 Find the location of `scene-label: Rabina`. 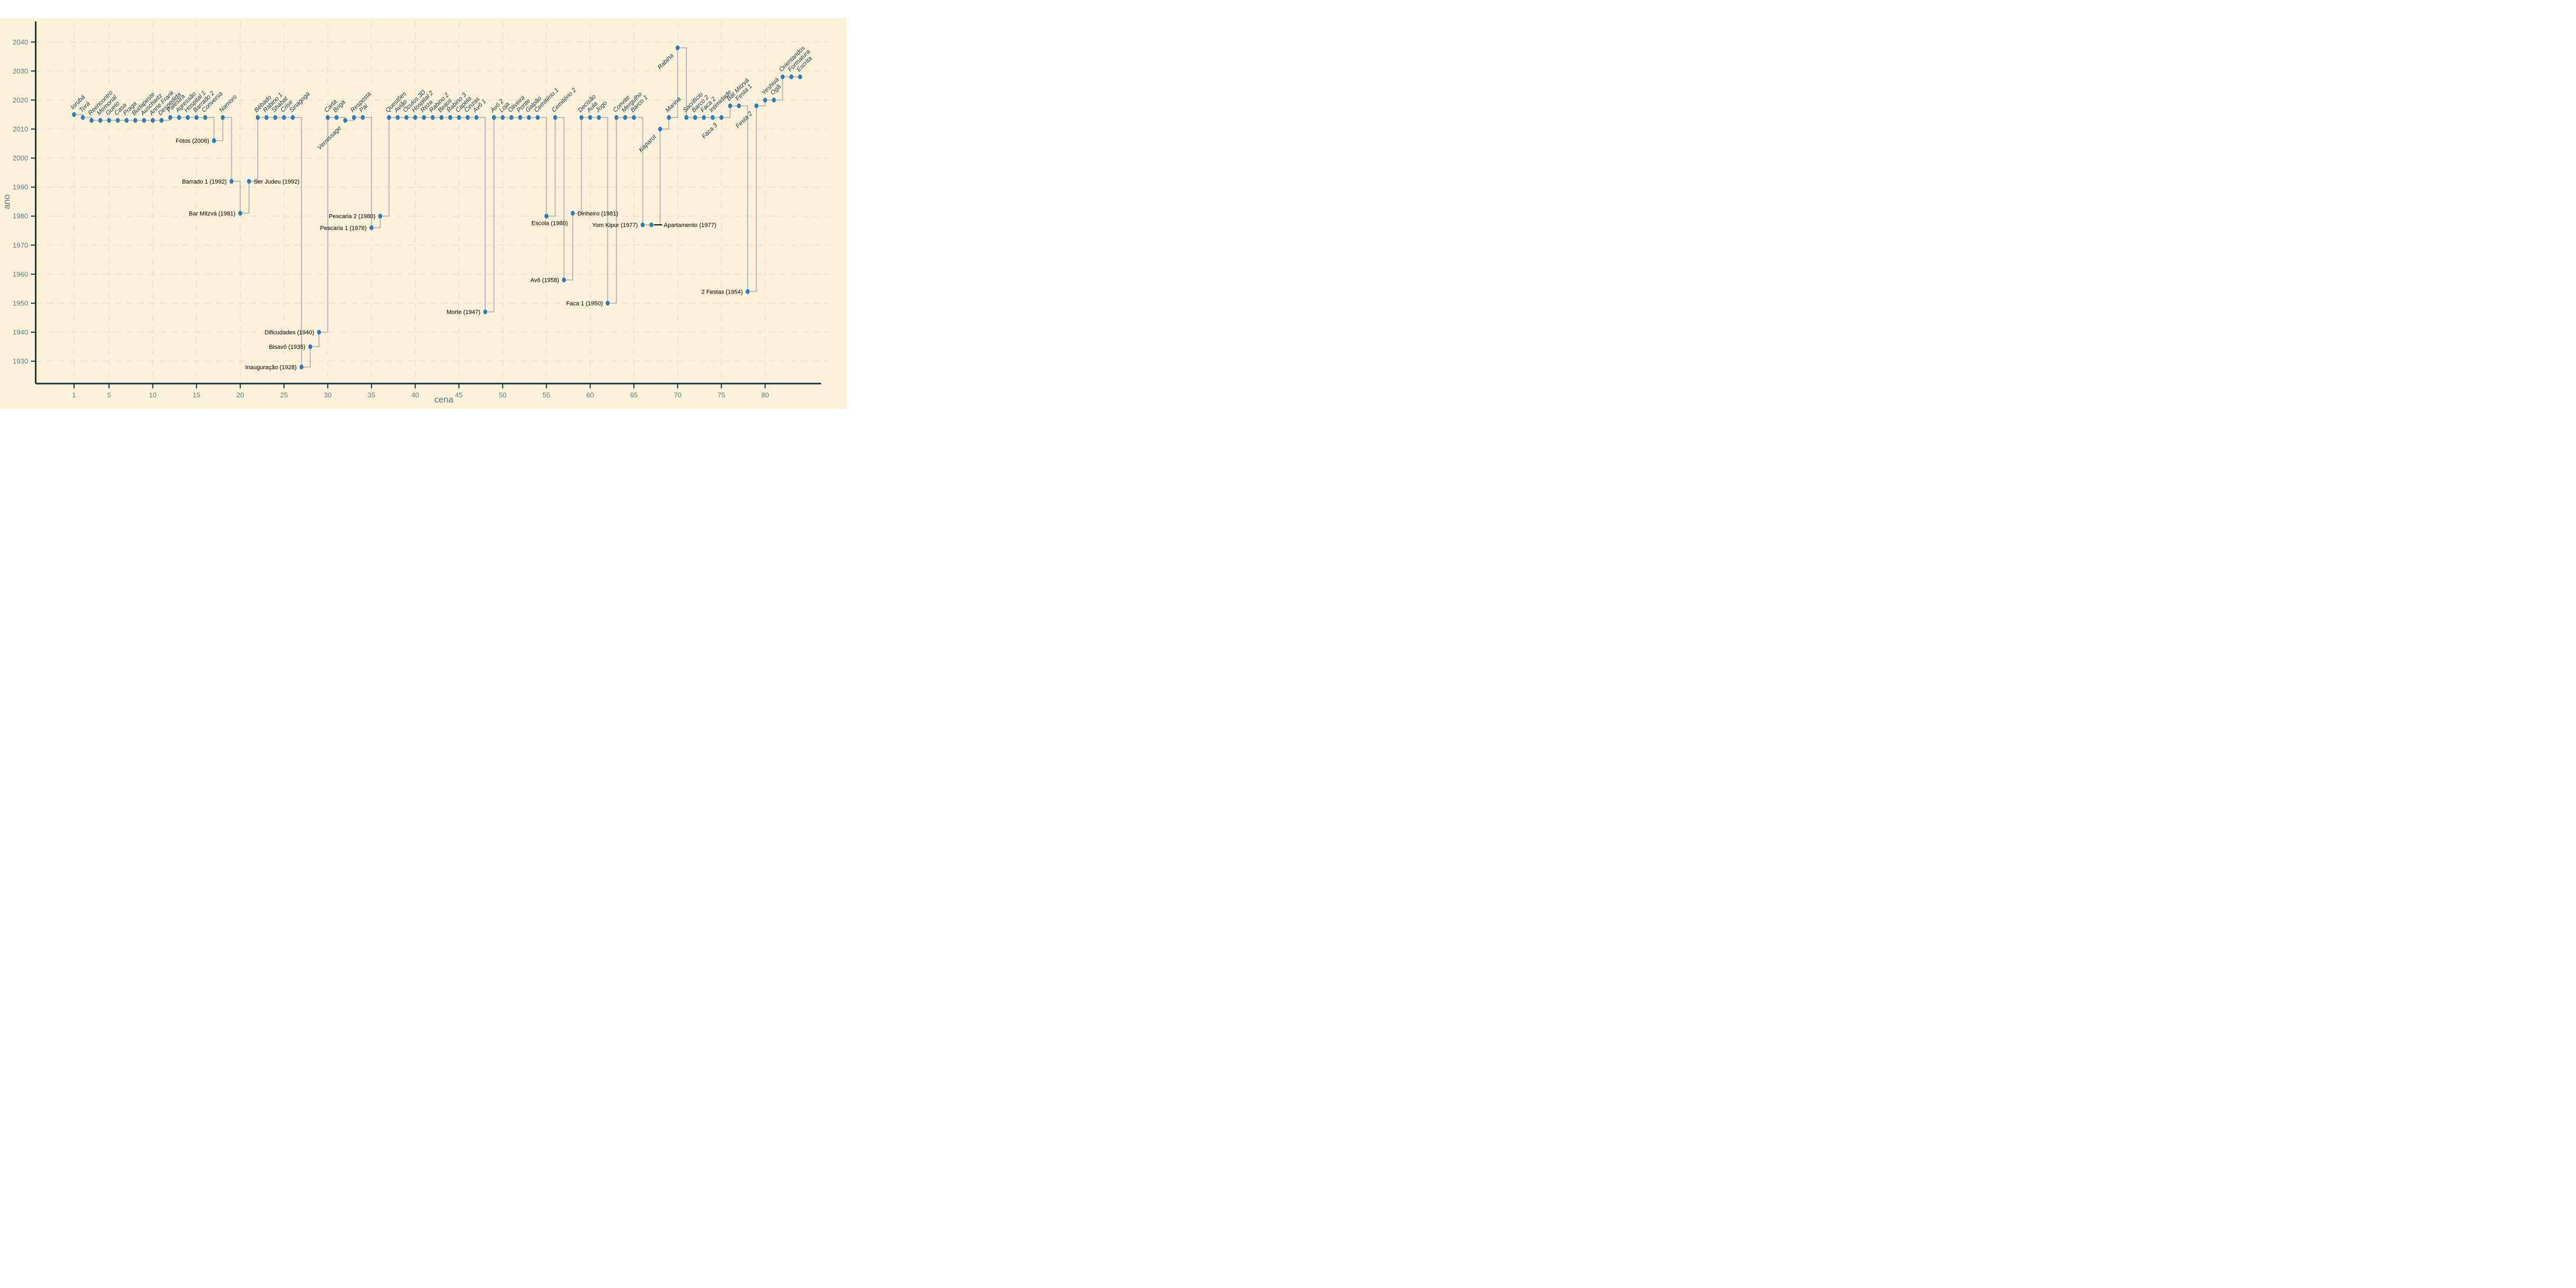

scene-label: Rabina is located at coordinates (666, 62).